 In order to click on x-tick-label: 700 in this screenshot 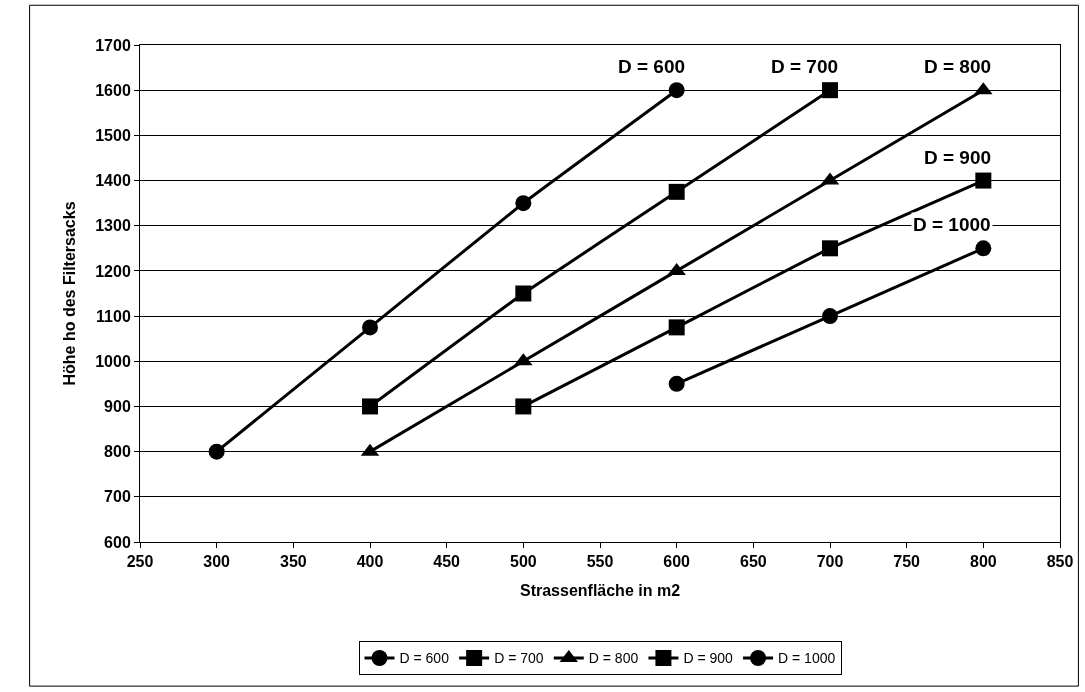, I will do `click(830, 562)`.